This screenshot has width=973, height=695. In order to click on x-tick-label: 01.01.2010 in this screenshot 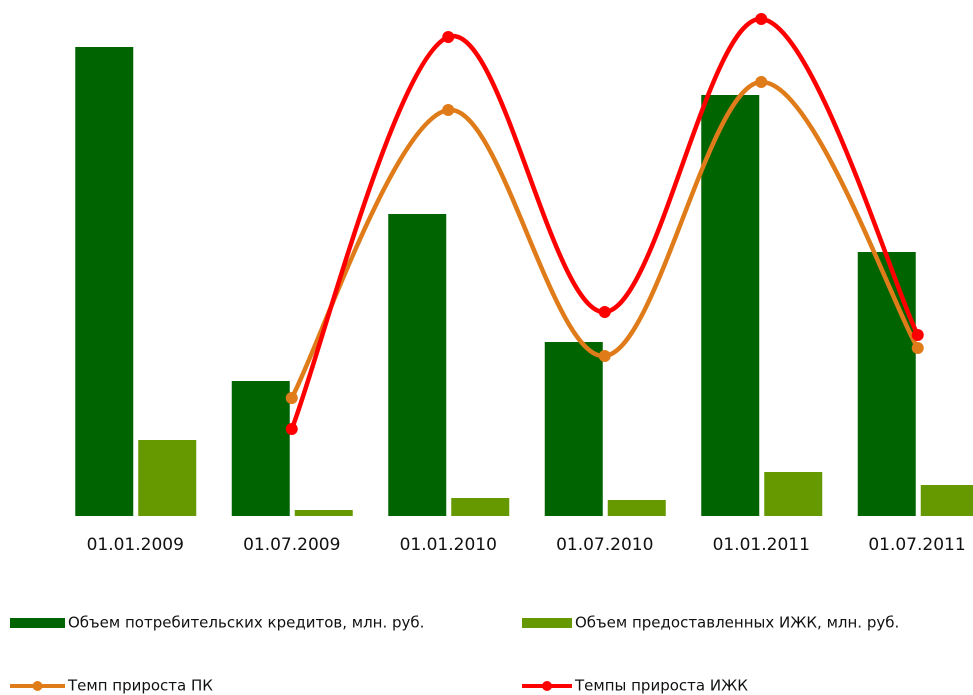, I will do `click(448, 545)`.